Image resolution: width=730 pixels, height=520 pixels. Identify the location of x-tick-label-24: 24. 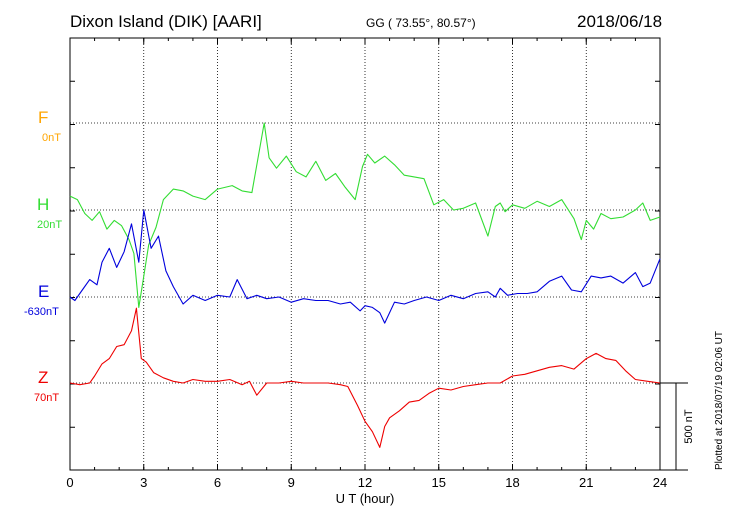
(660, 482).